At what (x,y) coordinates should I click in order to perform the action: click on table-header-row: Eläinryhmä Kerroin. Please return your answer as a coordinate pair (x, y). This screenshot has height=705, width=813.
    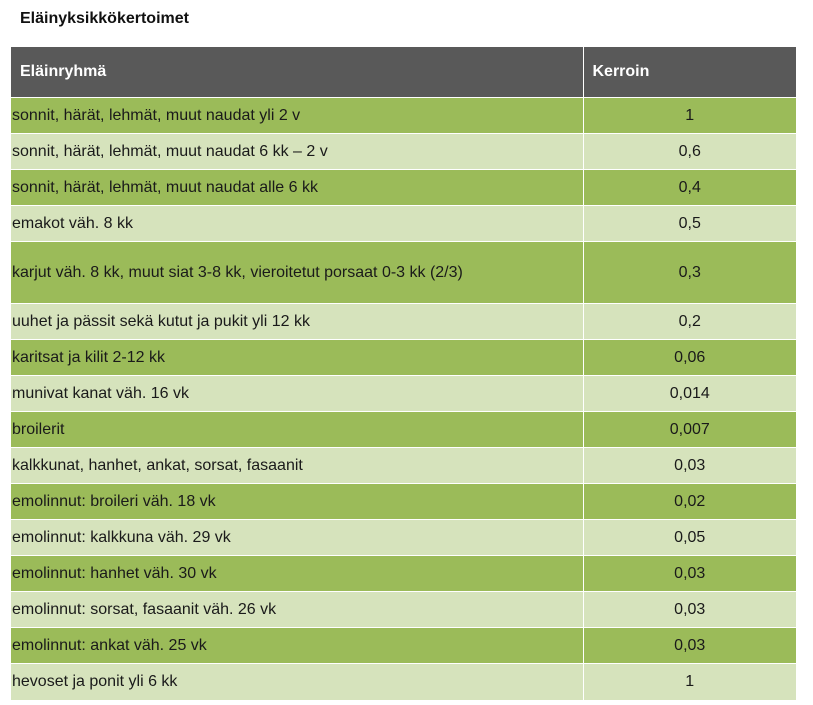
    Looking at the image, I should click on (403, 72).